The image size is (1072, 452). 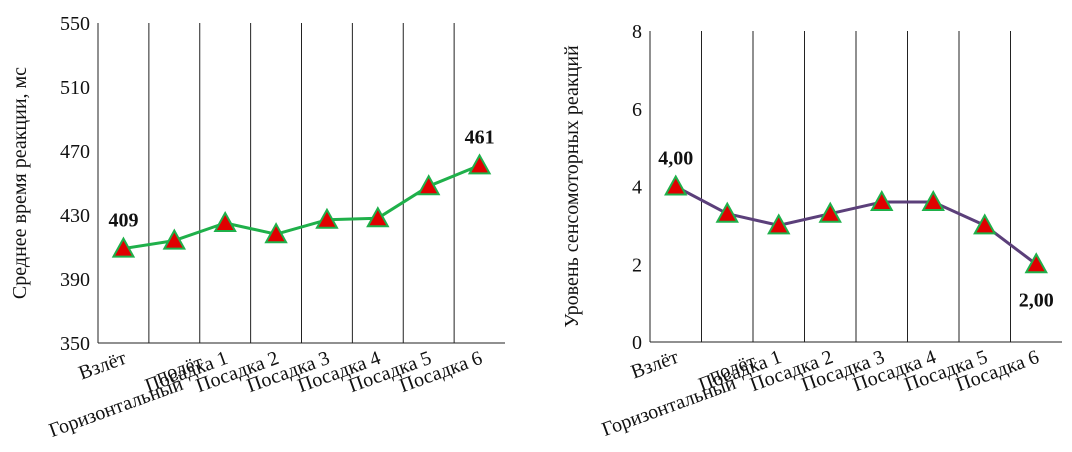 I want to click on y-tick-label: 430, so click(x=75, y=216).